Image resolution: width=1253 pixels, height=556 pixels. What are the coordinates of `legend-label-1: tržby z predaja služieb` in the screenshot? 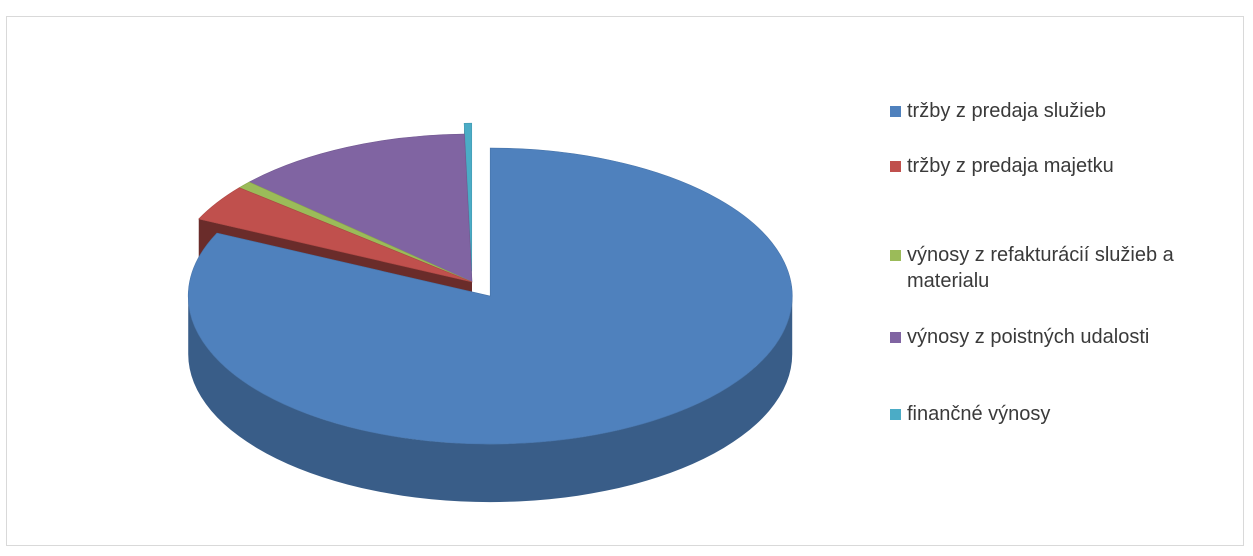 It's located at (1006, 111).